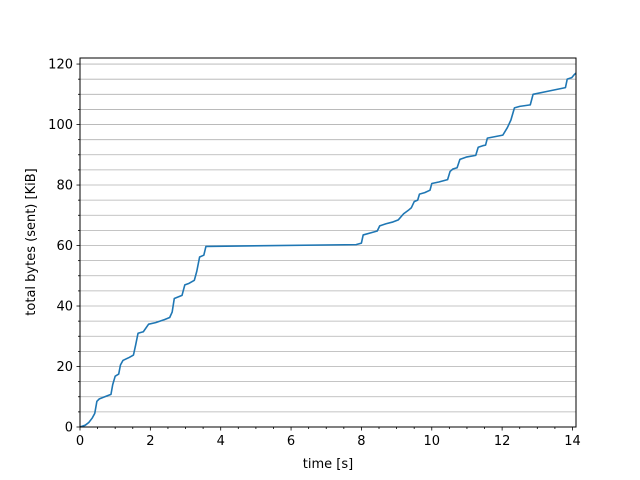 Image resolution: width=640 pixels, height=480 pixels. What do you see at coordinates (291, 441) in the screenshot?
I see `x-tick-label: 6` at bounding box center [291, 441].